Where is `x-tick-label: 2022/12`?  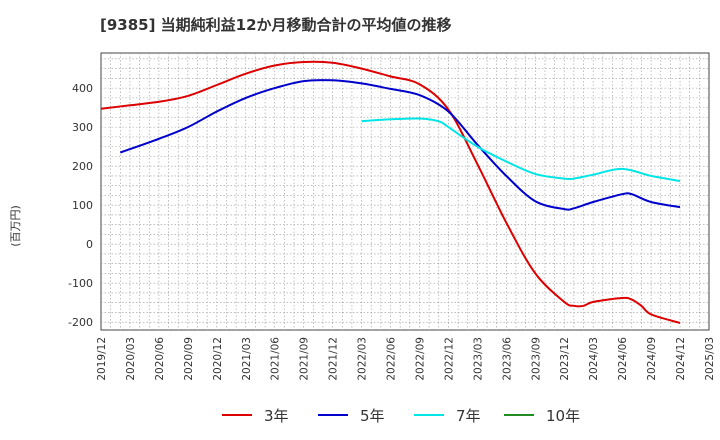 x-tick-label: 2022/12 is located at coordinates (449, 359).